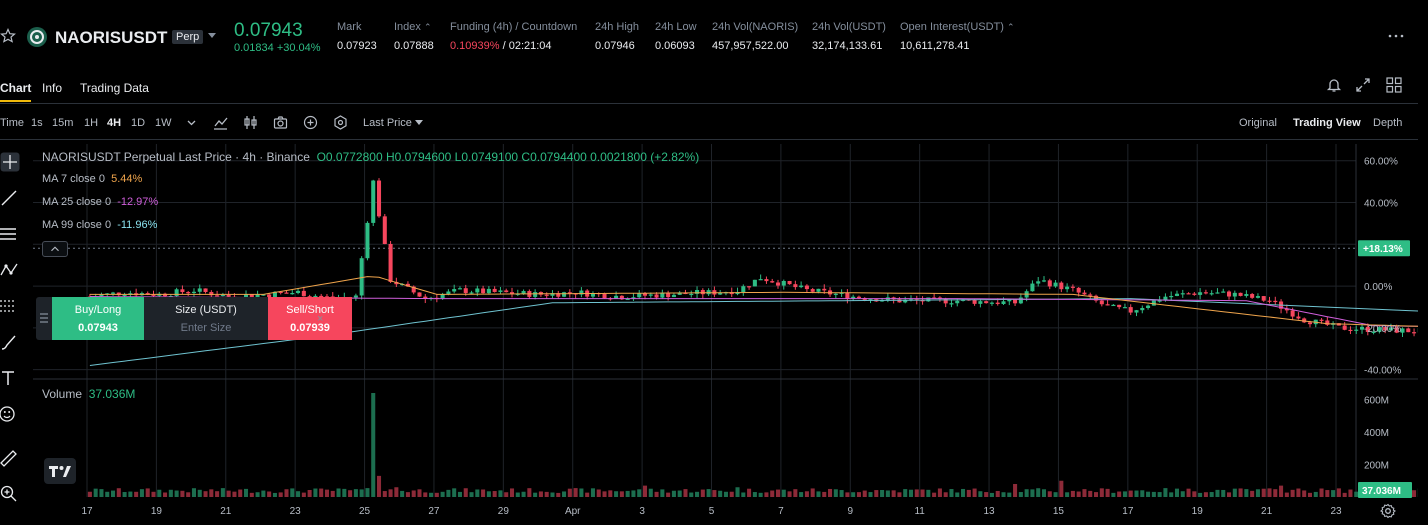  I want to click on date-tick-label: 9, so click(850, 511).